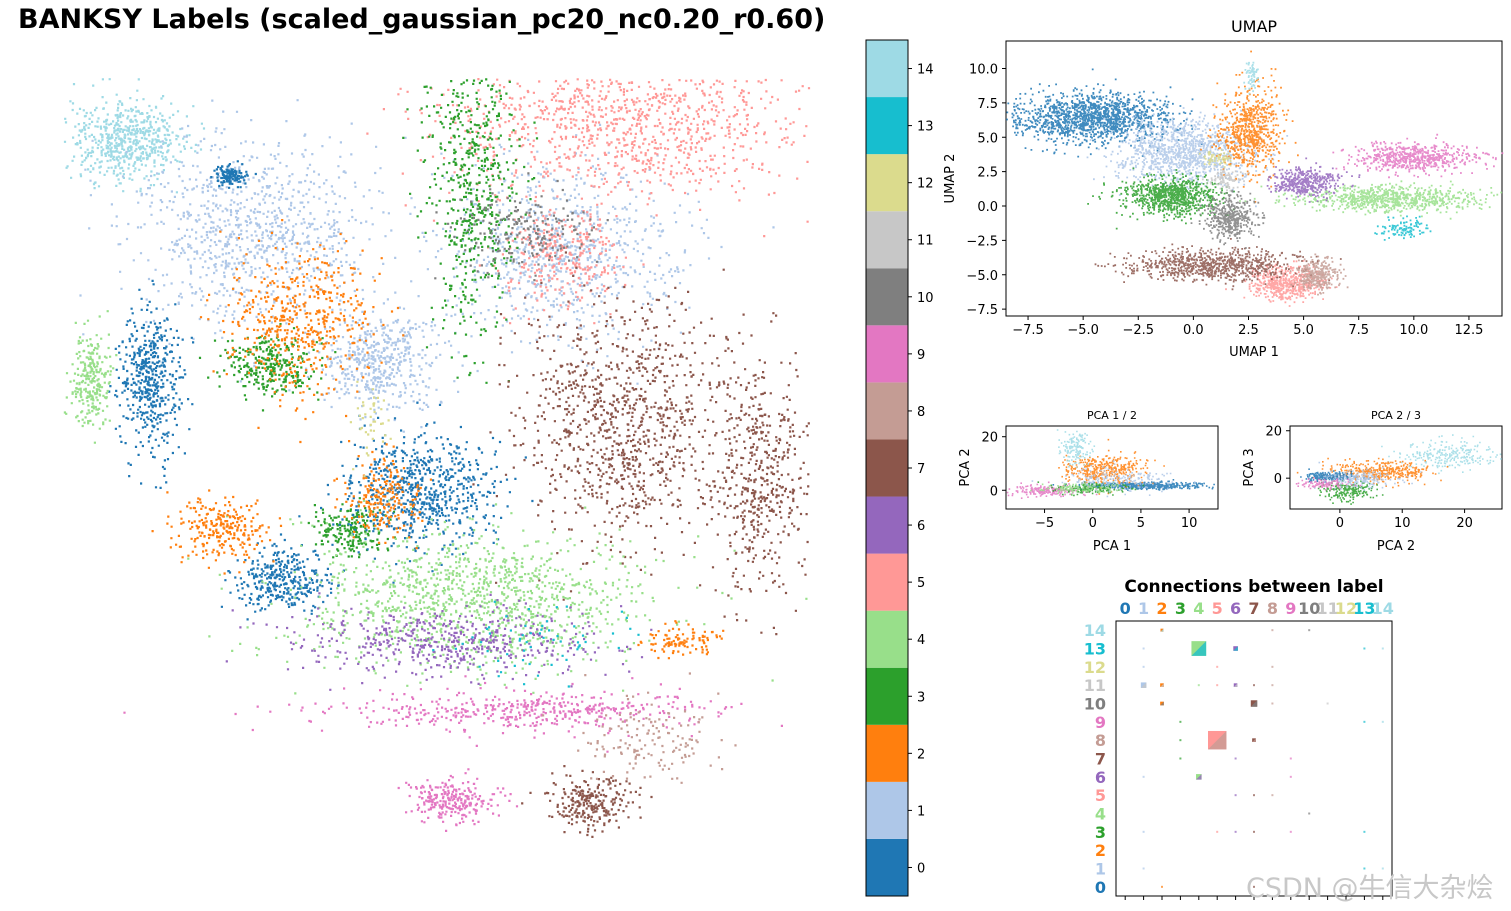 The image size is (1511, 911). Describe the element at coordinates (1095, 630) in the screenshot. I see `row-label: 14` at that location.